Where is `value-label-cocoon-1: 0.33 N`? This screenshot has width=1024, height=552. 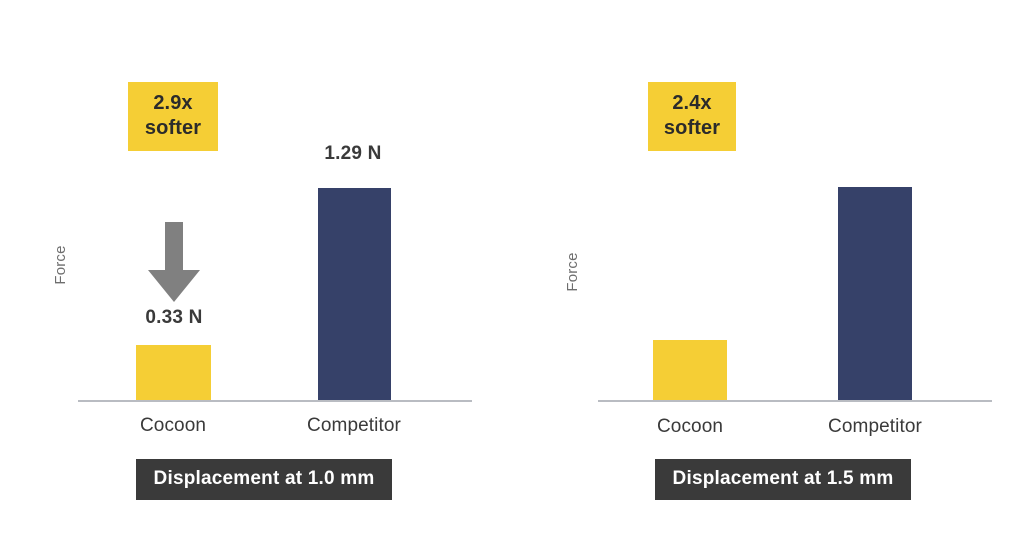
value-label-cocoon-1: 0.33 N is located at coordinates (174, 317).